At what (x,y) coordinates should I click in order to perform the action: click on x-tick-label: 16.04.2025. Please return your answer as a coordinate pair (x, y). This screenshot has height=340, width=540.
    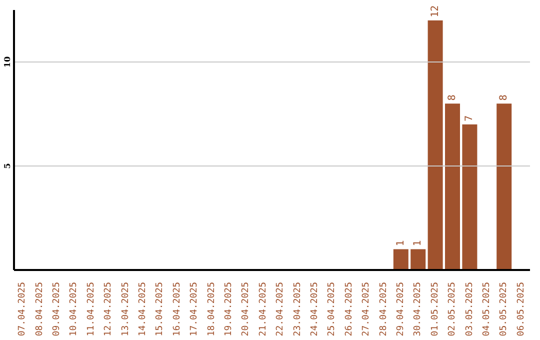
    Looking at the image, I should click on (177, 309).